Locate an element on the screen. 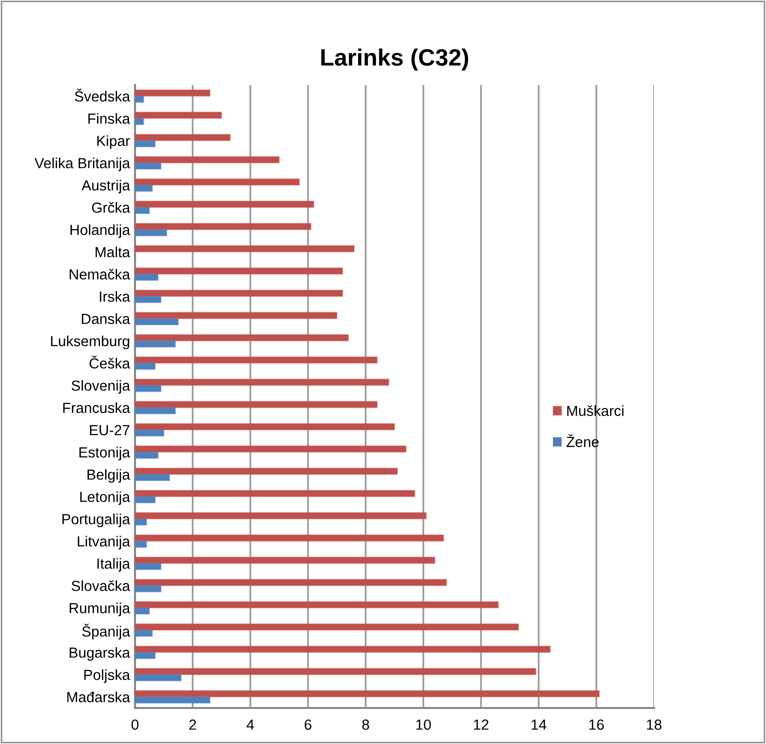 The width and height of the screenshot is (766, 744). y-tick-label: Velika Britanija is located at coordinates (82, 165).